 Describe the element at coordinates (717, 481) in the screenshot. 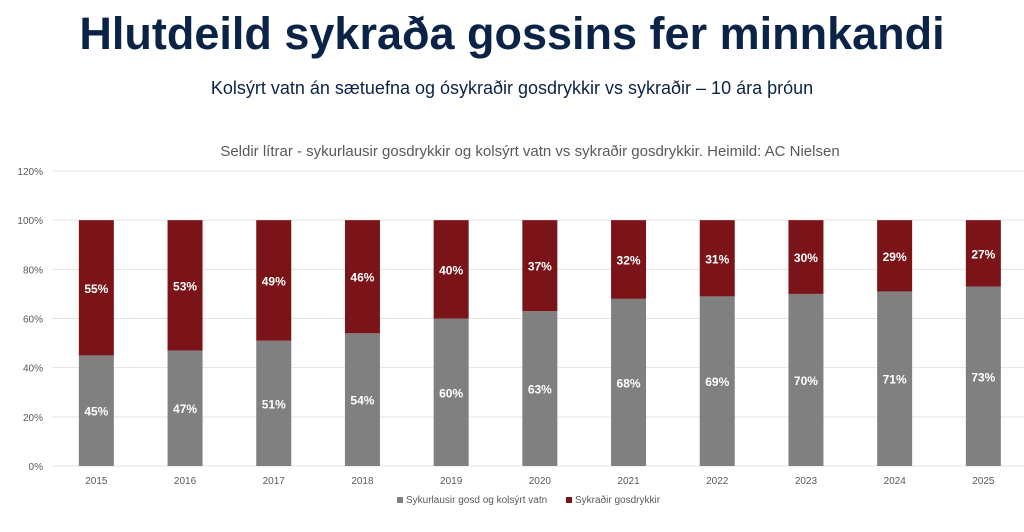

I see `x-tick-label: 2022` at that location.